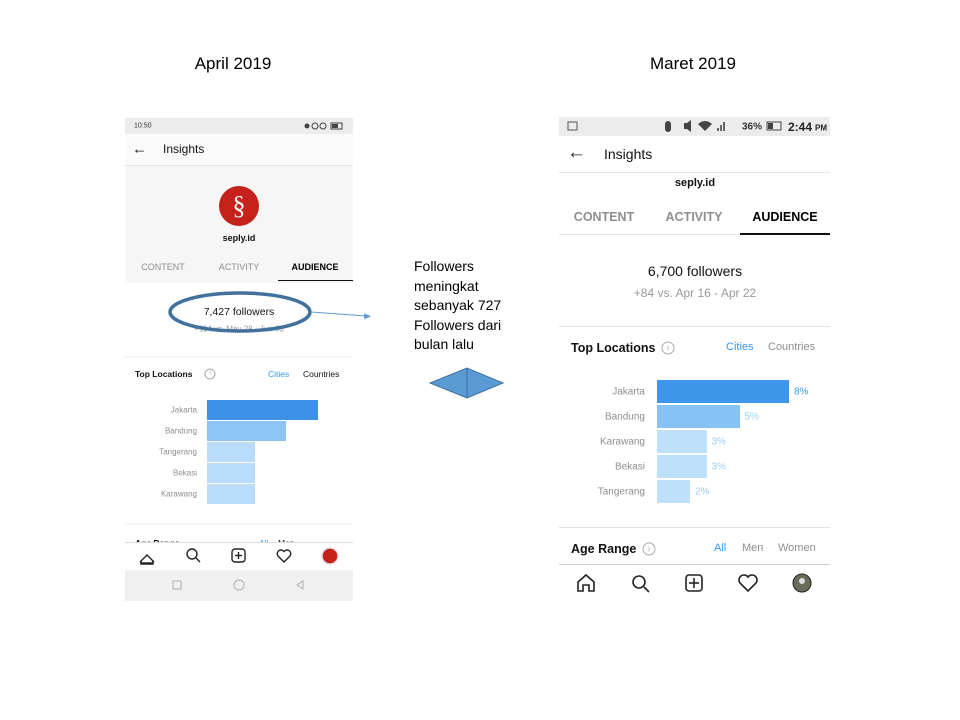 The image size is (960, 720). I want to click on slide-title: Maret 2019, so click(693, 63).